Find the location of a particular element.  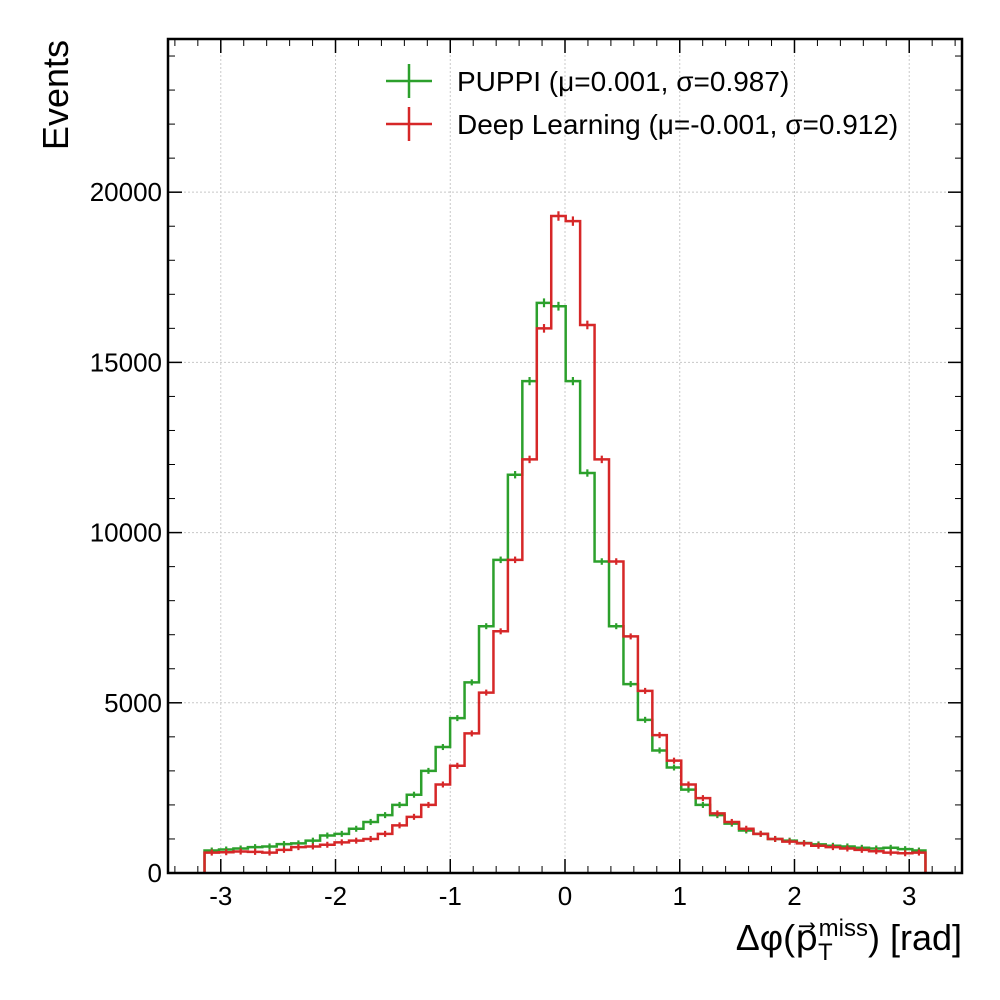

y-axis-label: Events is located at coordinates (55, 95).